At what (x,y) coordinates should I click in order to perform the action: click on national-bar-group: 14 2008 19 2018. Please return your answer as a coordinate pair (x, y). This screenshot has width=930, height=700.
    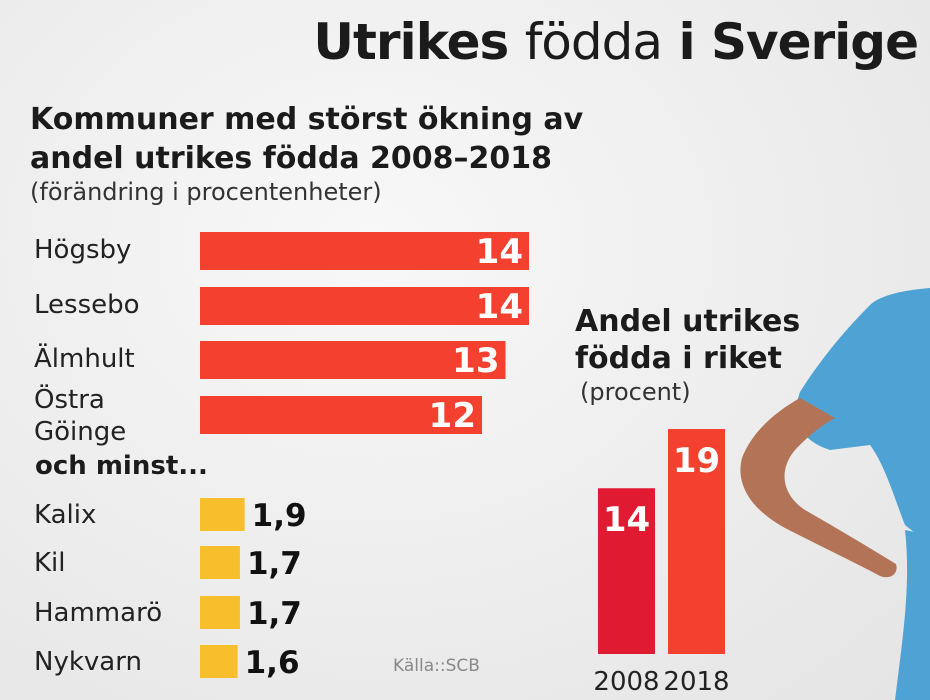
    Looking at the image, I should click on (661, 563).